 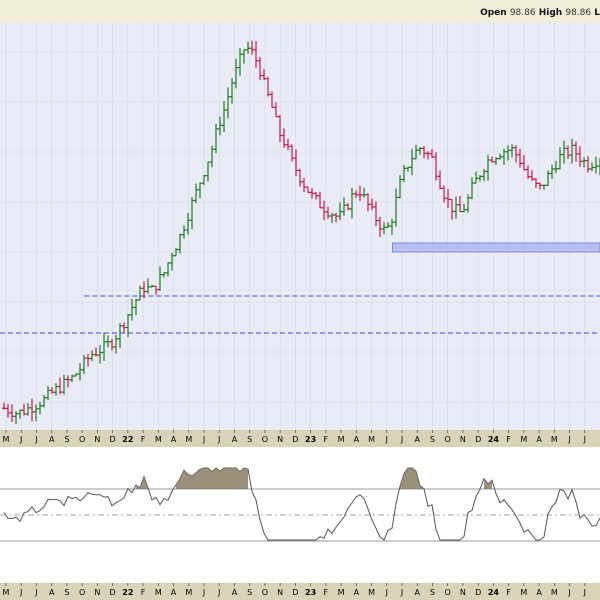 What do you see at coordinates (508, 592) in the screenshot?
I see `x-tick-label: F` at bounding box center [508, 592].